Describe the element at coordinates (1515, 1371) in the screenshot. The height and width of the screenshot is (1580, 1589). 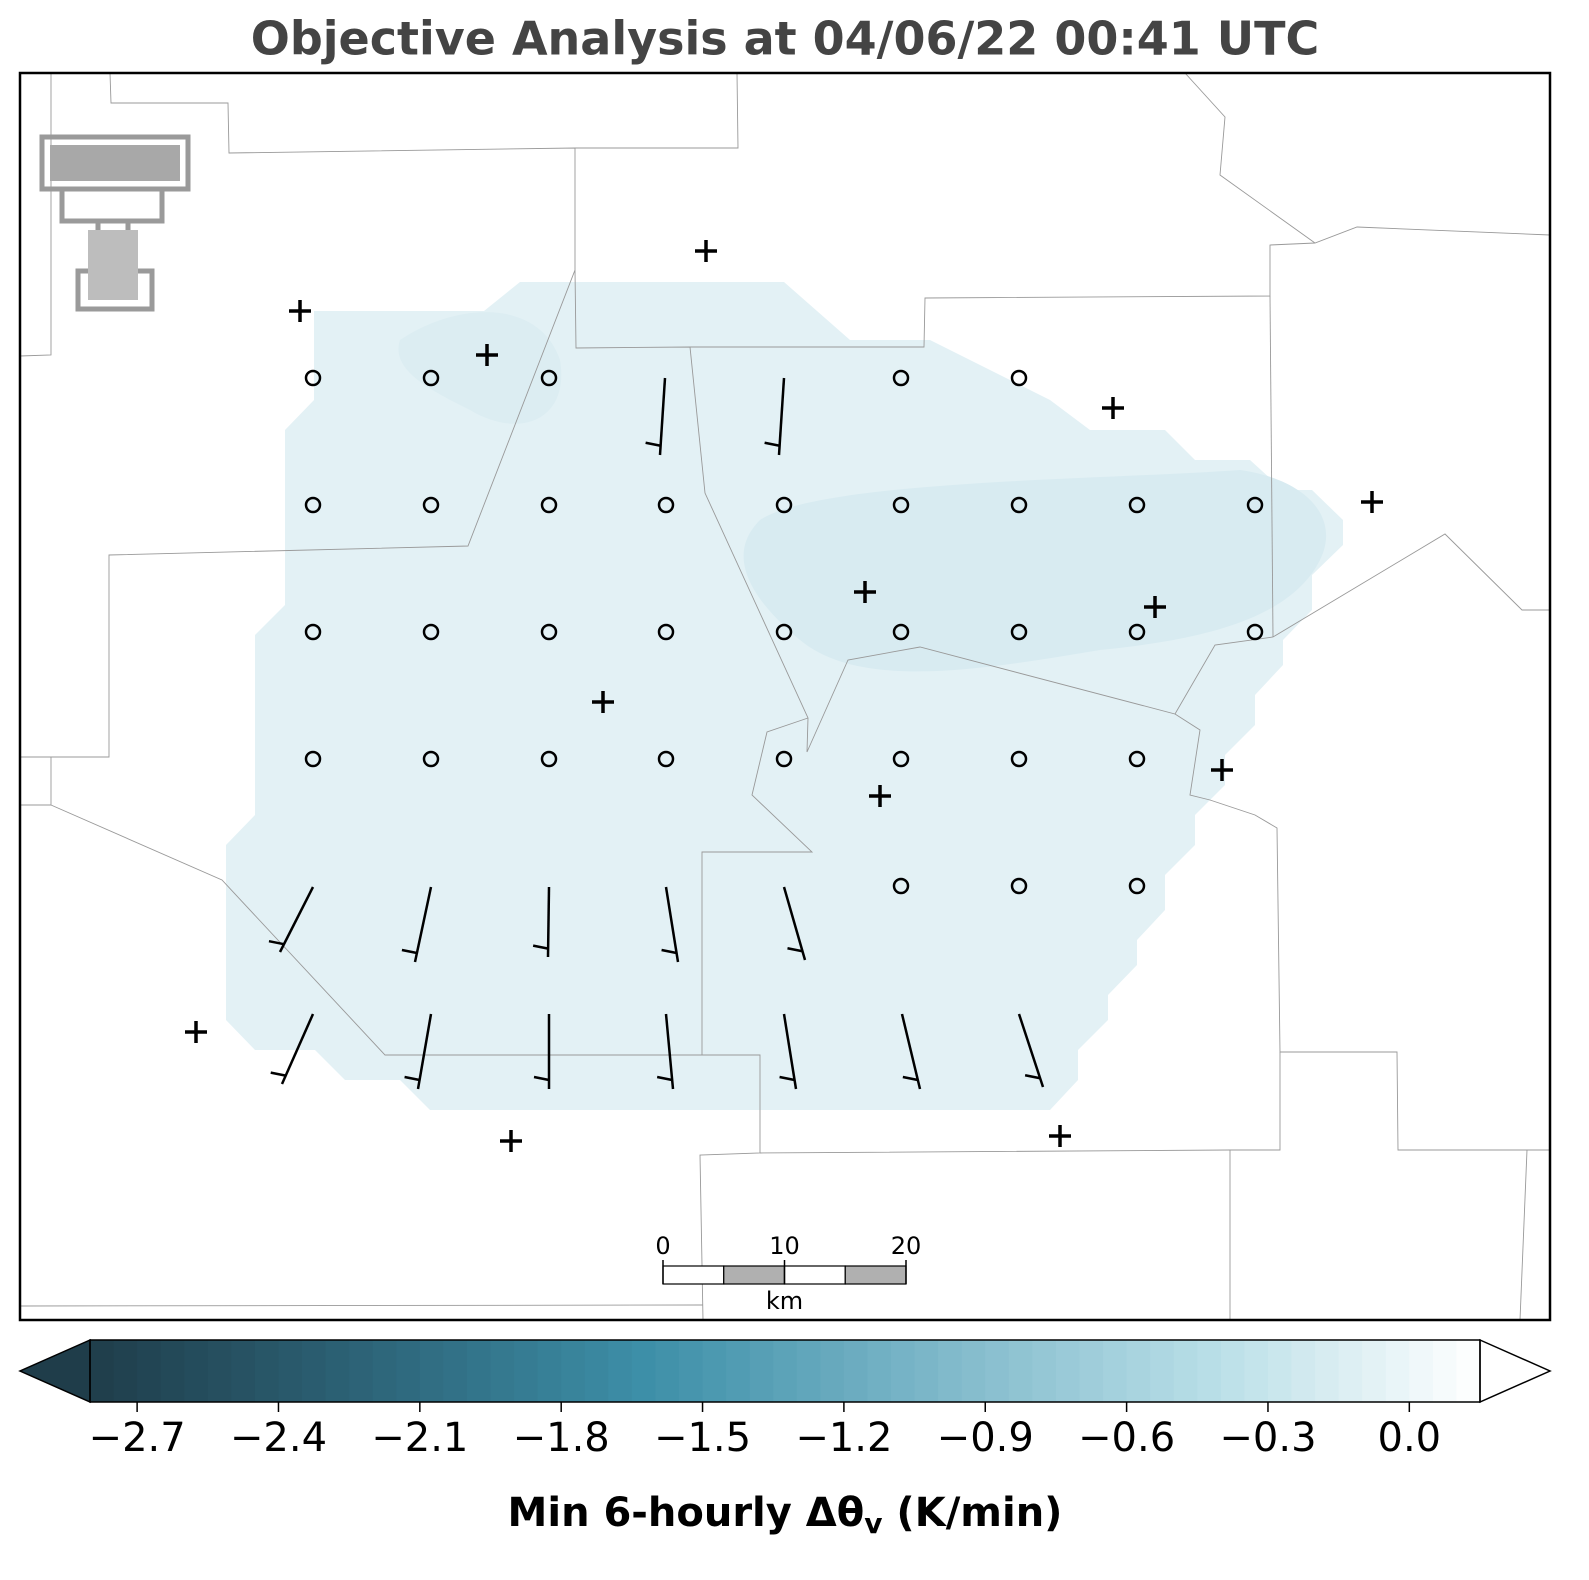
I see `colorbar-extend-high` at that location.